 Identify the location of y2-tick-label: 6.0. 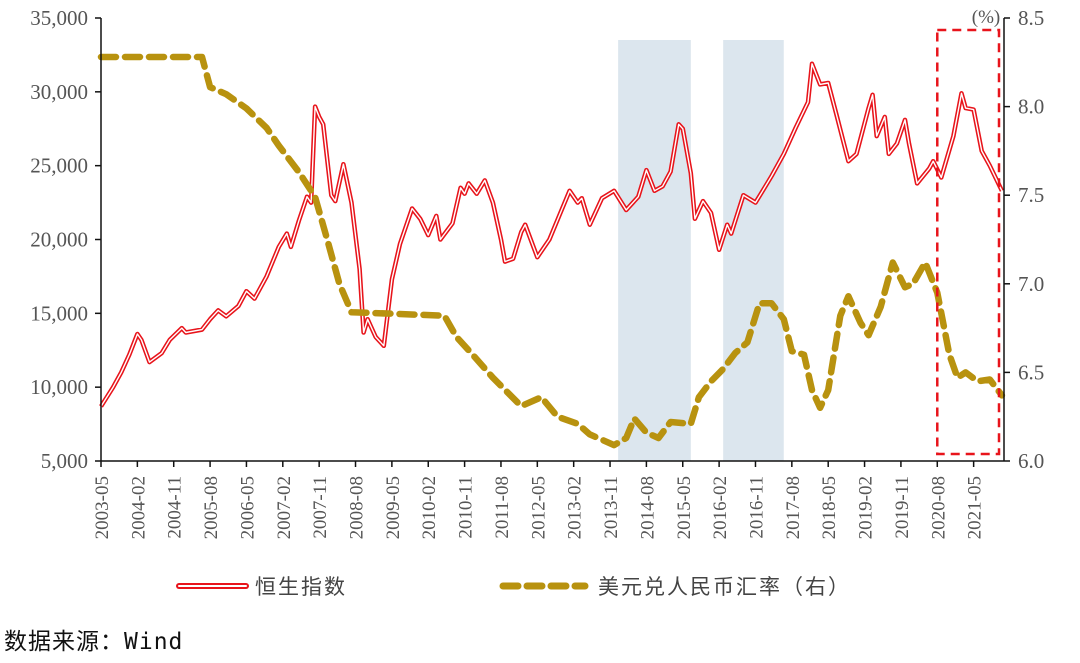
(1031, 461).